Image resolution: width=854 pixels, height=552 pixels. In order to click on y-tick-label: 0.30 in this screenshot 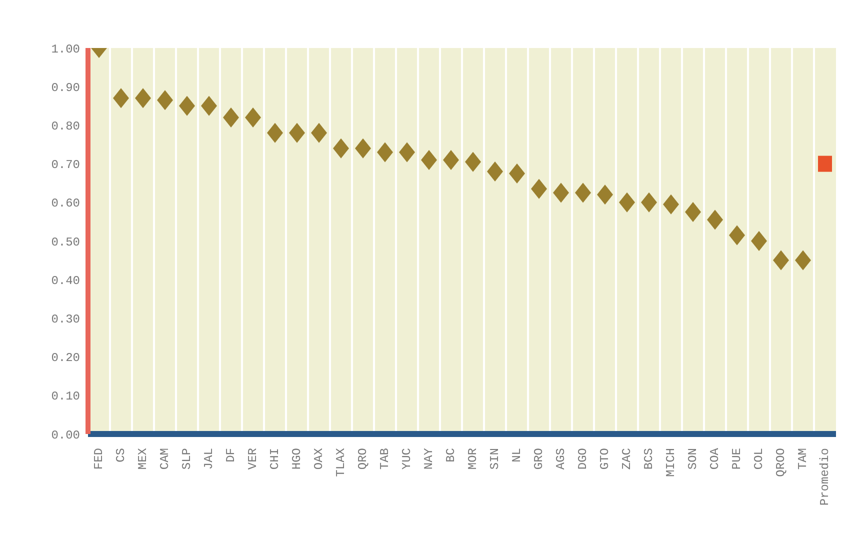, I will do `click(65, 319)`.